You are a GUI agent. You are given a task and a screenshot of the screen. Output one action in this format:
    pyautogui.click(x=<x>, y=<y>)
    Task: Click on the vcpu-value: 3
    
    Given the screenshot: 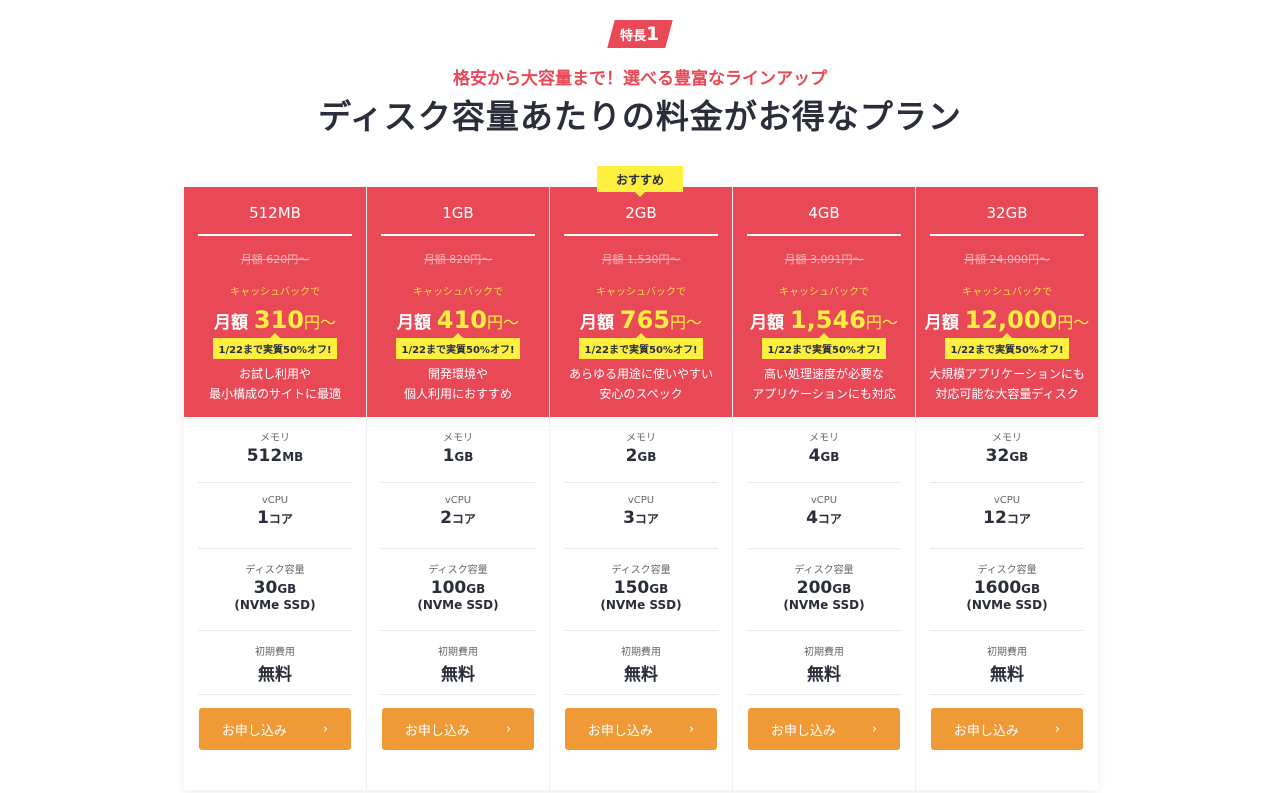 What is the action you would take?
    pyautogui.click(x=629, y=518)
    